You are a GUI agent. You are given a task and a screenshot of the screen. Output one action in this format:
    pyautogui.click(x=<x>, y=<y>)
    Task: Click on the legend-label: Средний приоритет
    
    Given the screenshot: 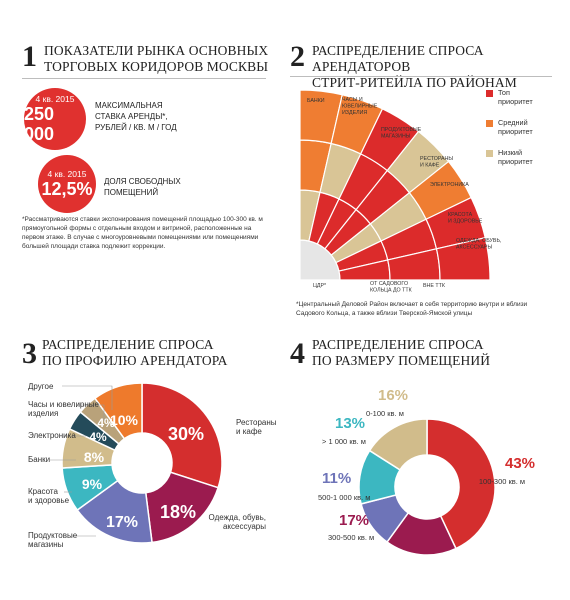 What is the action you would take?
    pyautogui.click(x=515, y=127)
    